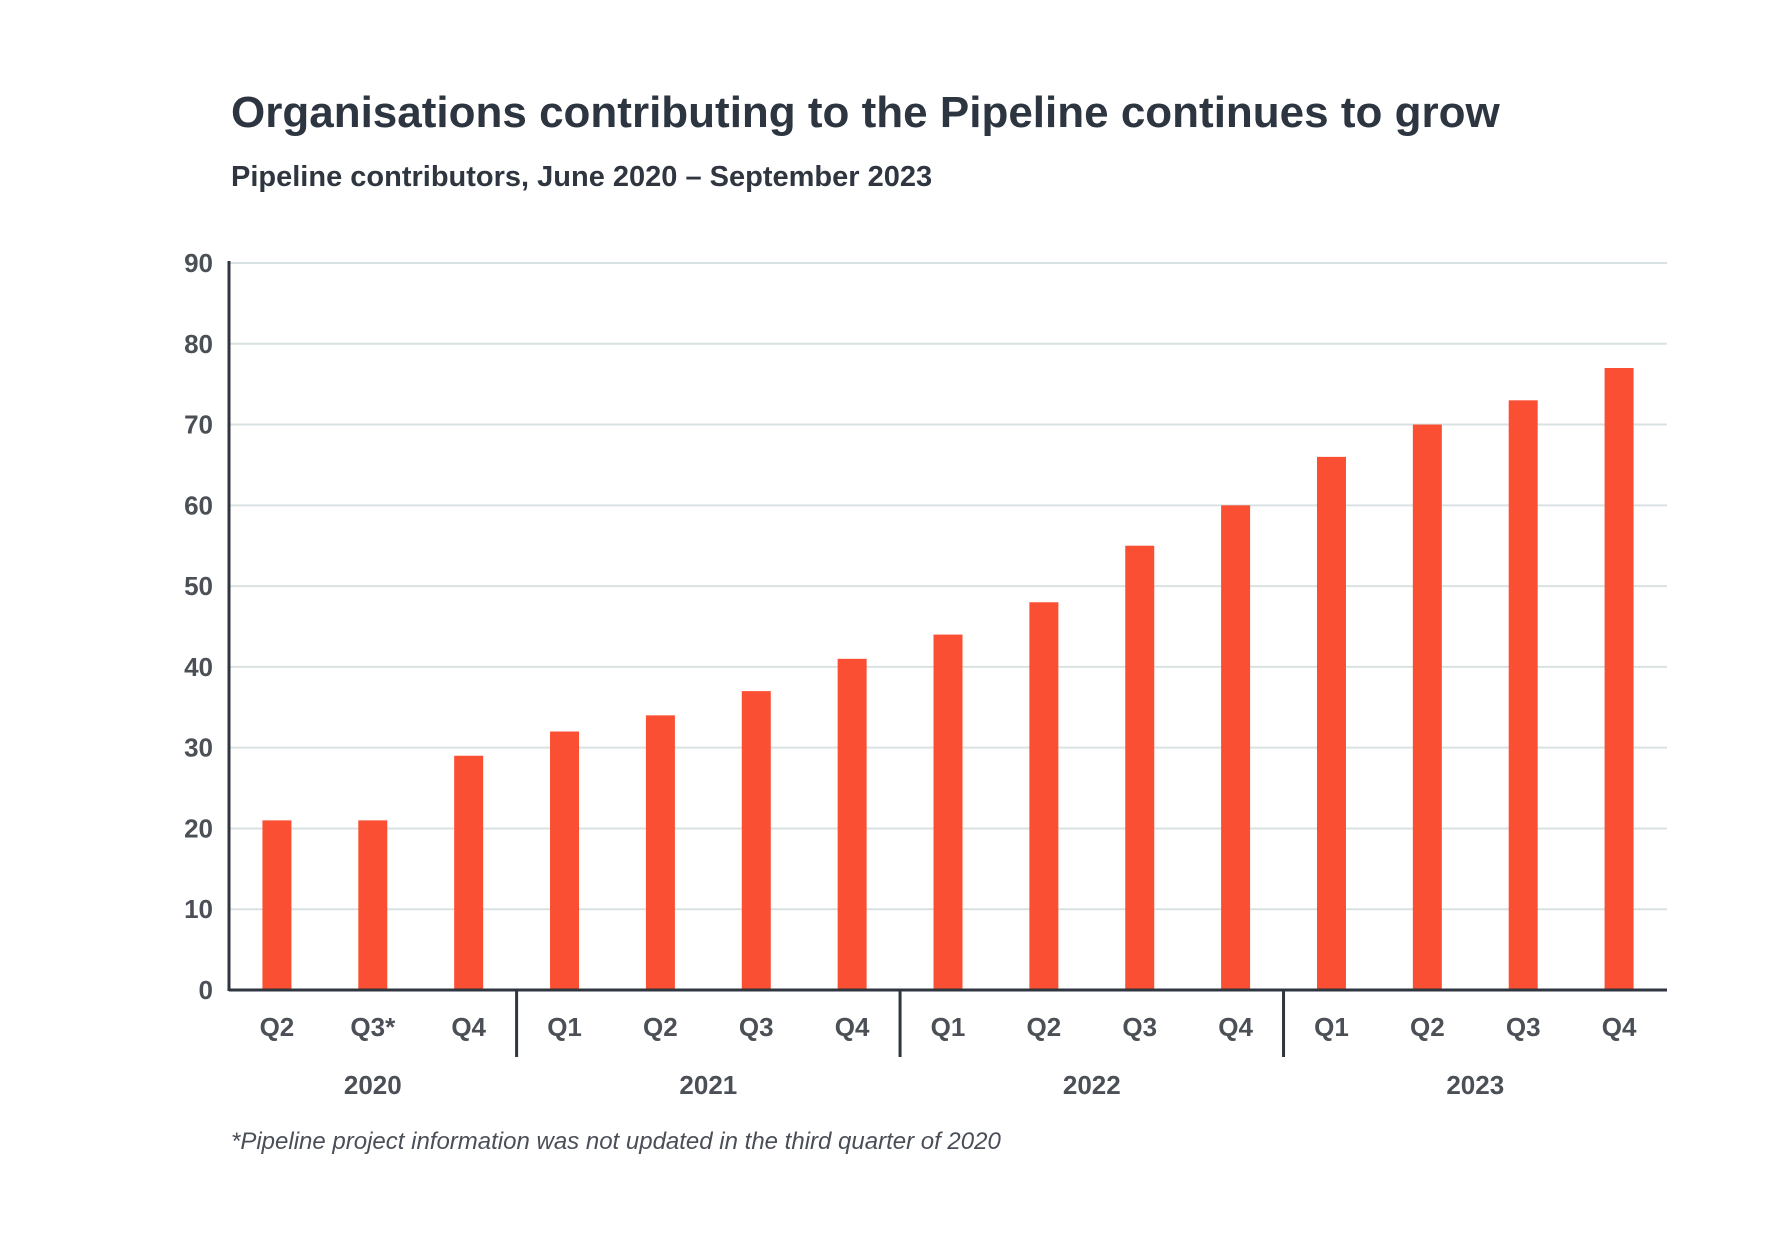 The width and height of the screenshot is (1785, 1245). Describe the element at coordinates (198, 909) in the screenshot. I see `y-tick-label: 10` at that location.